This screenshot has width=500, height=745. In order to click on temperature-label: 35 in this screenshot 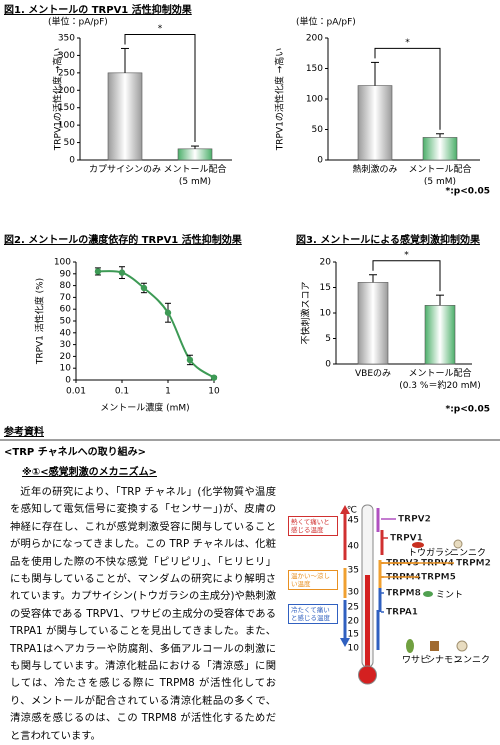, I will do `click(353, 571)`.